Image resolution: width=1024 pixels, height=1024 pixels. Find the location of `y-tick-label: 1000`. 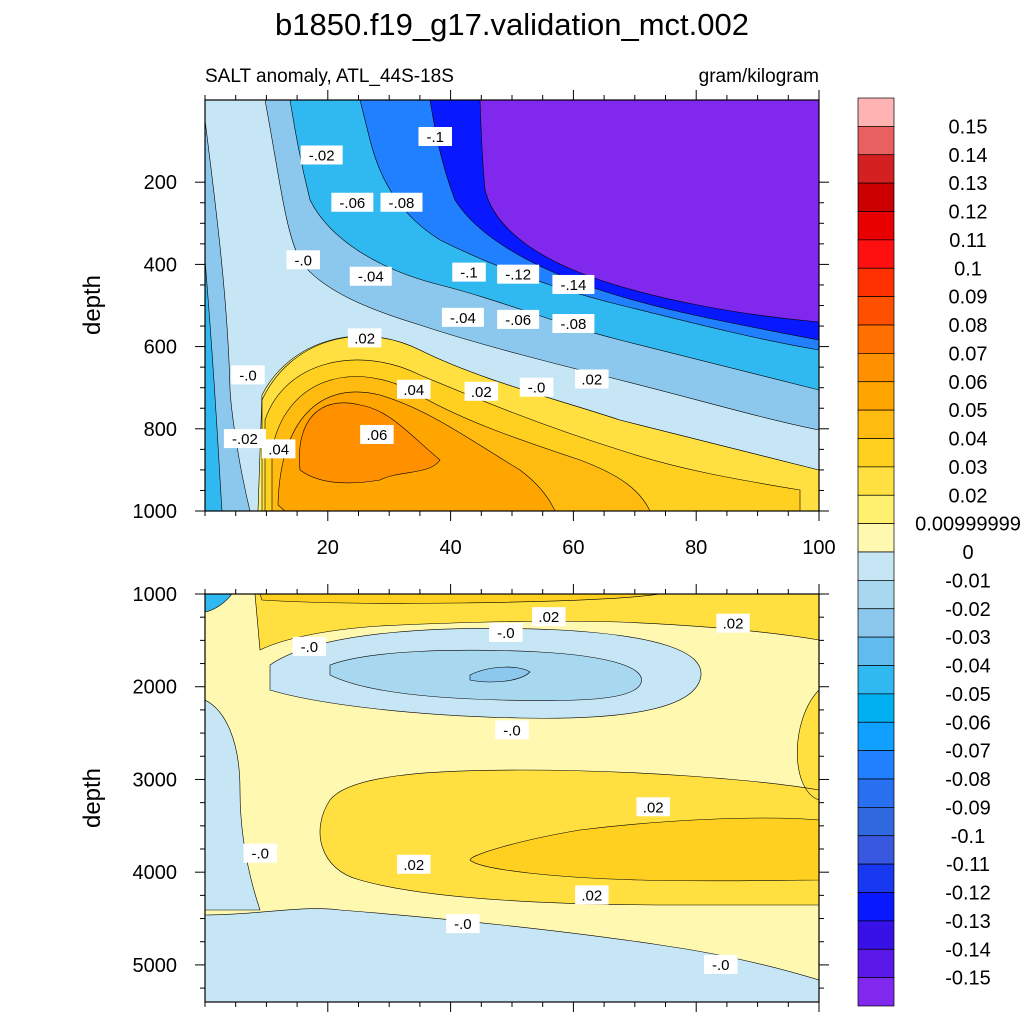

y-tick-label: 1000 is located at coordinates (155, 595).